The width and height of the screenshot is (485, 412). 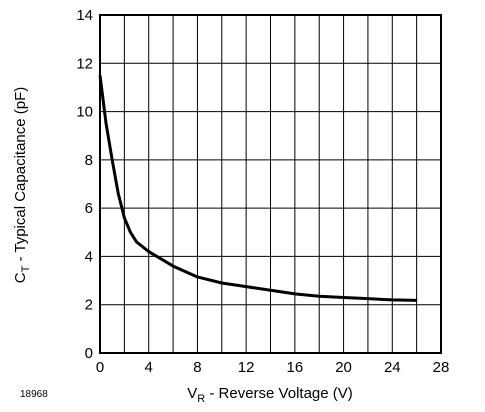 What do you see at coordinates (295, 367) in the screenshot?
I see `x-tick-label: 16` at bounding box center [295, 367].